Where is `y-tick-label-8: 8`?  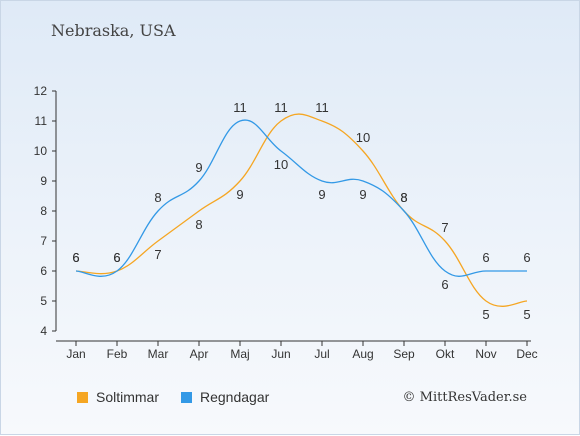
y-tick-label-8: 8 is located at coordinates (43, 211).